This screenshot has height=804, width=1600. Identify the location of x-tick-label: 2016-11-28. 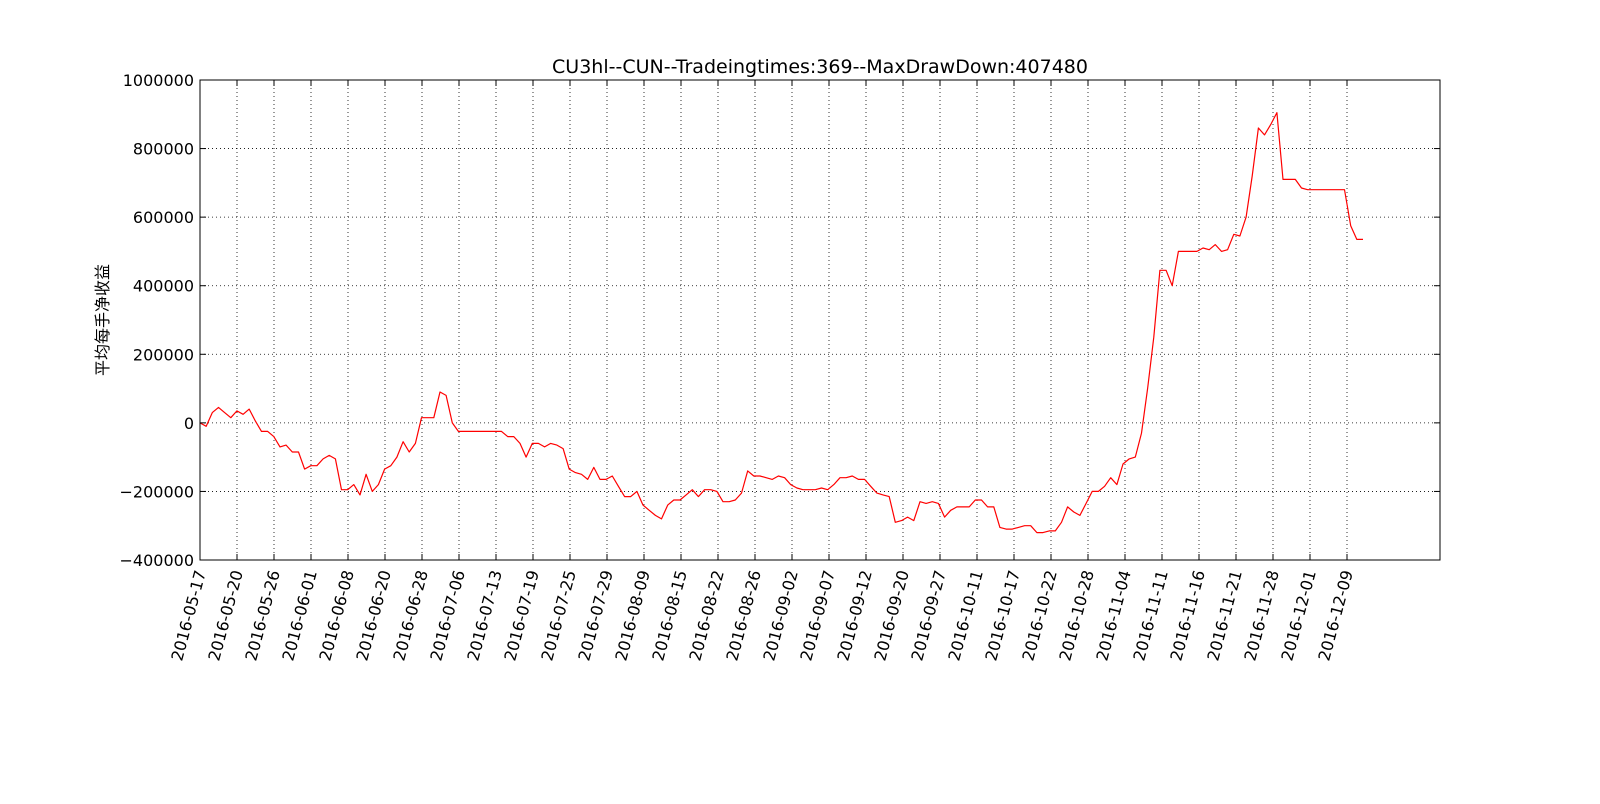
(1261, 615).